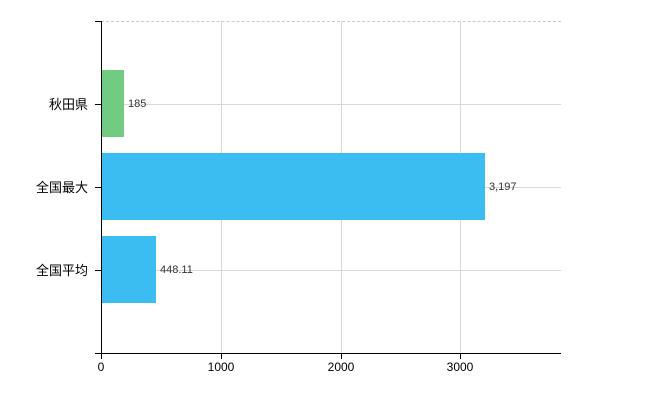 The width and height of the screenshot is (650, 400). I want to click on y-axis-top-tick, so click(98, 21).